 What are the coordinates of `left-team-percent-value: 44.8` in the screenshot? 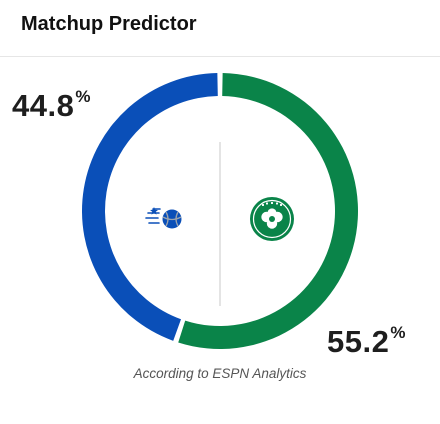 It's located at (43, 105).